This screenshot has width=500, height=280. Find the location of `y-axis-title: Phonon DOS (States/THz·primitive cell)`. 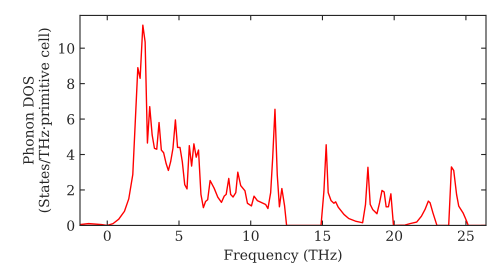

y-axis-title: Phonon DOS (States/THz·primitive cell) is located at coordinates (37, 120).